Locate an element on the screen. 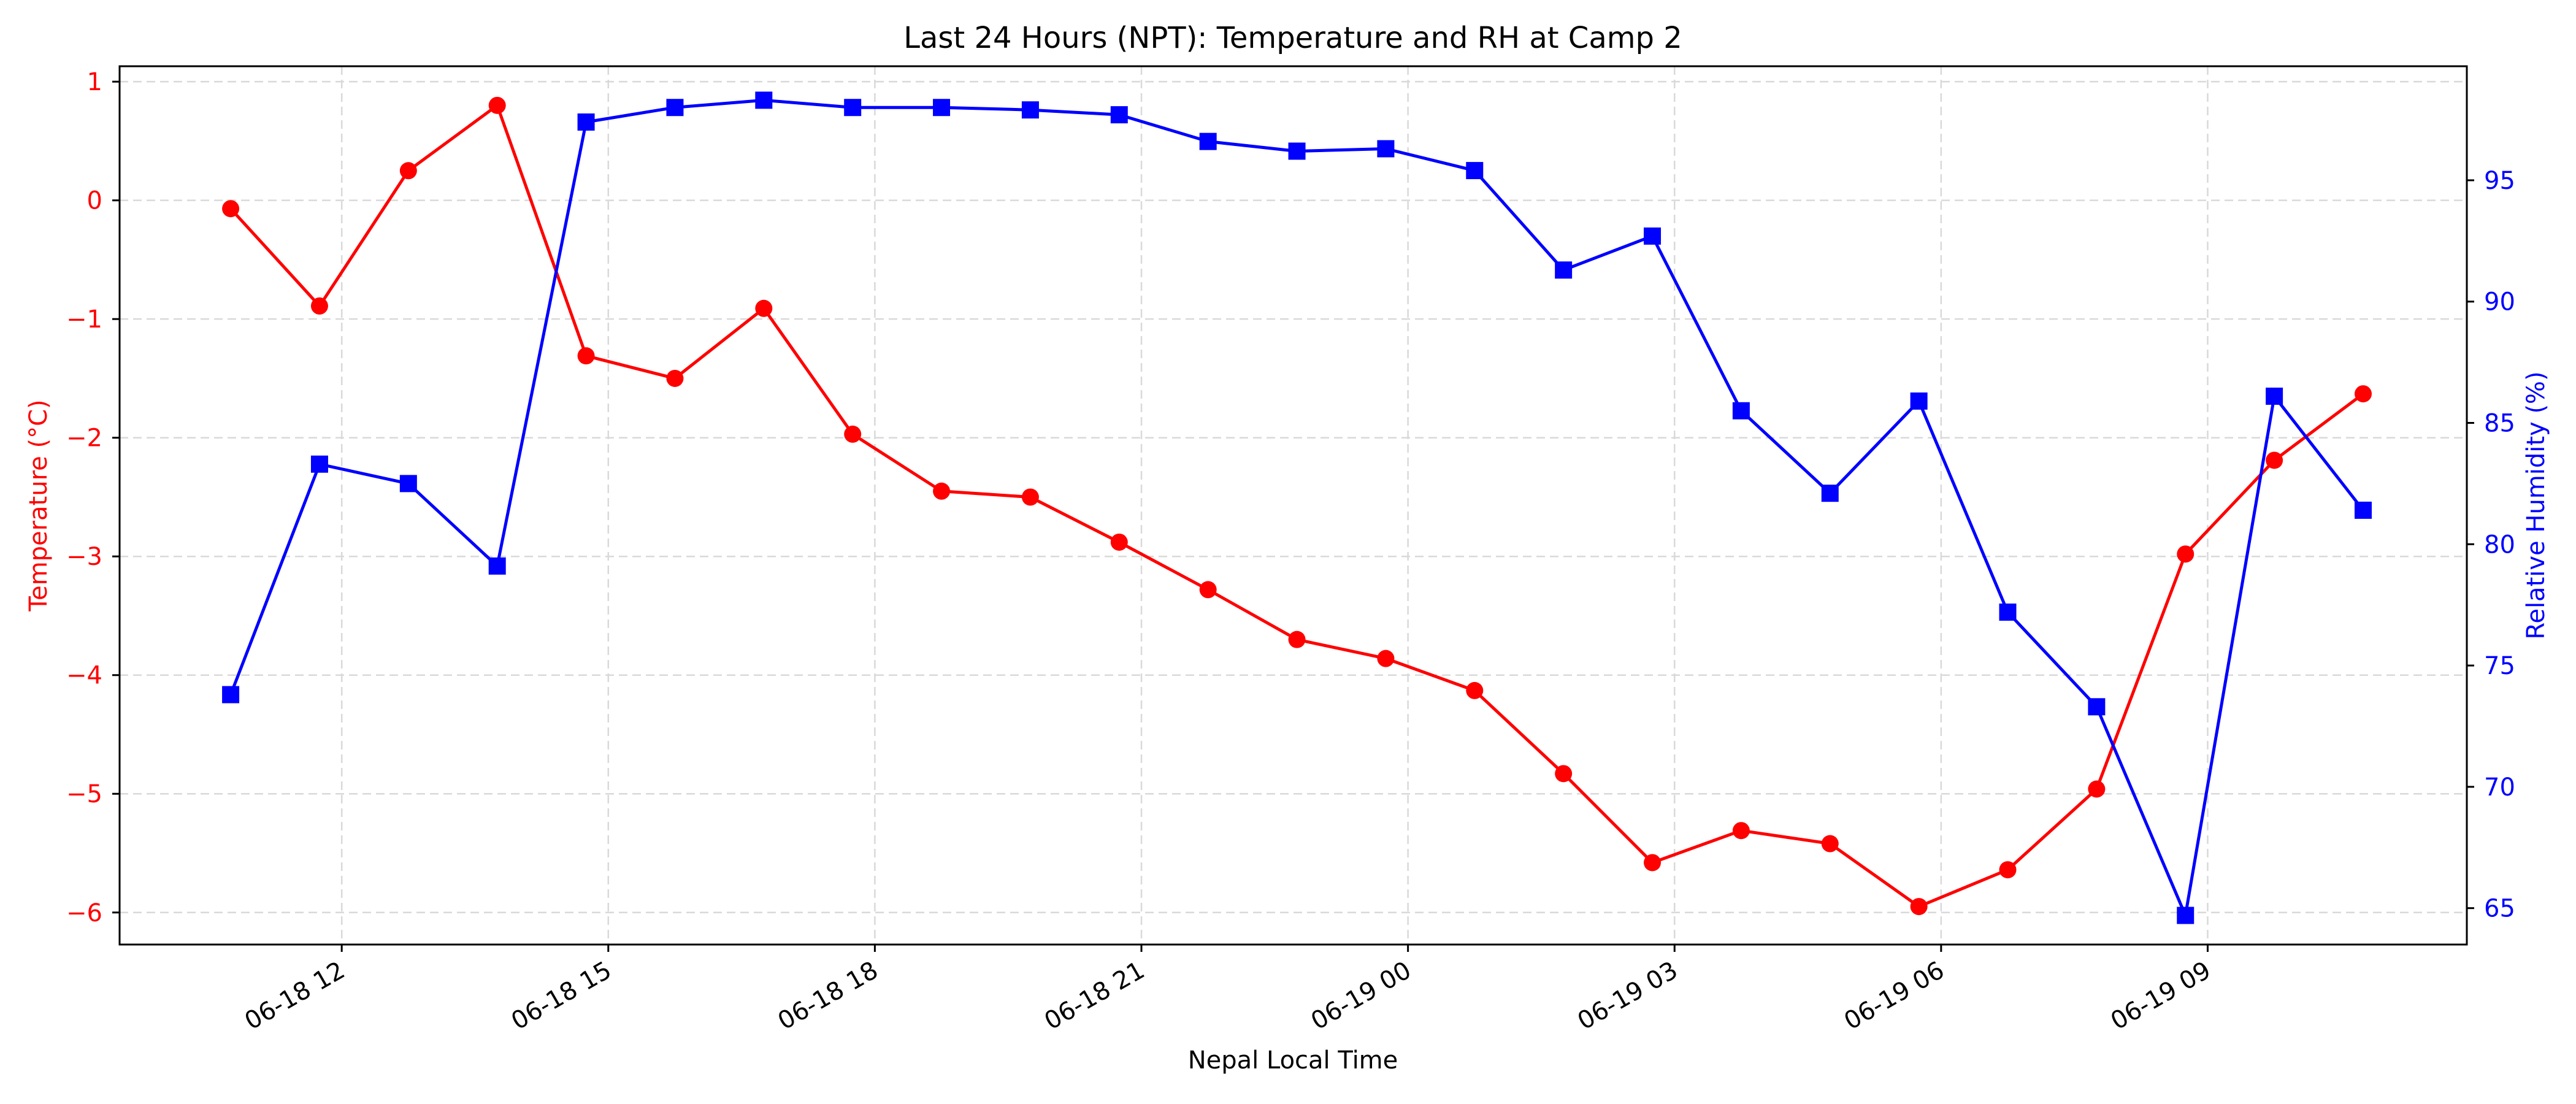 This screenshot has width=2576, height=1104. y-left-tick-label: −3 is located at coordinates (84, 557).